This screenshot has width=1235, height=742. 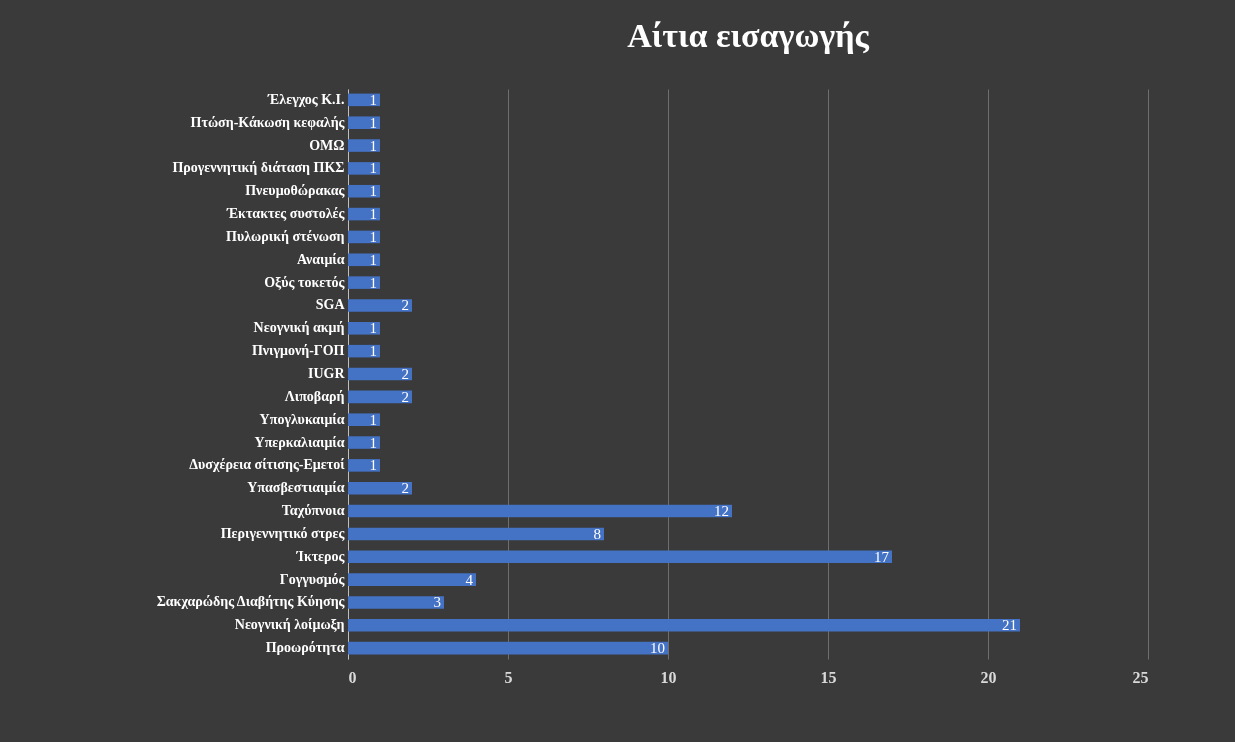 What do you see at coordinates (1140, 677) in the screenshot?
I see `x-tick-label: 25` at bounding box center [1140, 677].